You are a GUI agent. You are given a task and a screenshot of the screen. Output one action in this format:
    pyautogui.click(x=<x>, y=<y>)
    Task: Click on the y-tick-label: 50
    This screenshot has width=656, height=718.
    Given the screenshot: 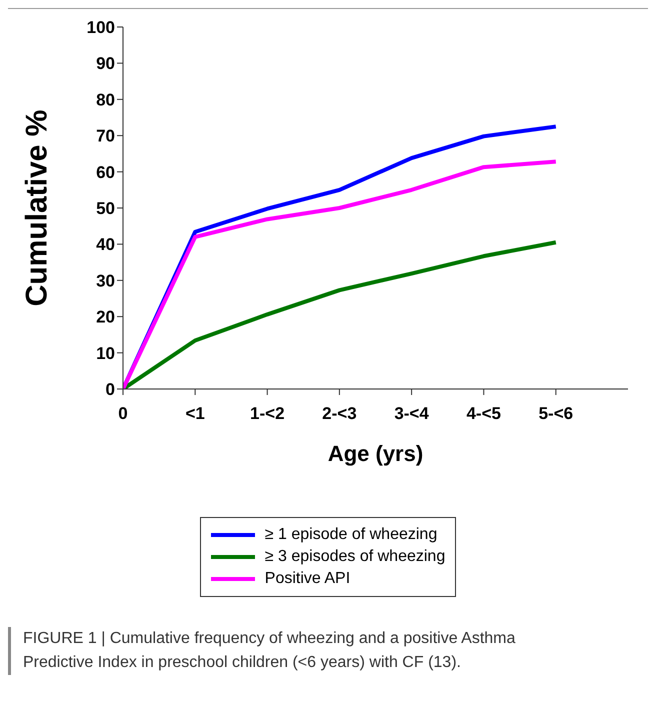 What is the action you would take?
    pyautogui.click(x=105, y=208)
    